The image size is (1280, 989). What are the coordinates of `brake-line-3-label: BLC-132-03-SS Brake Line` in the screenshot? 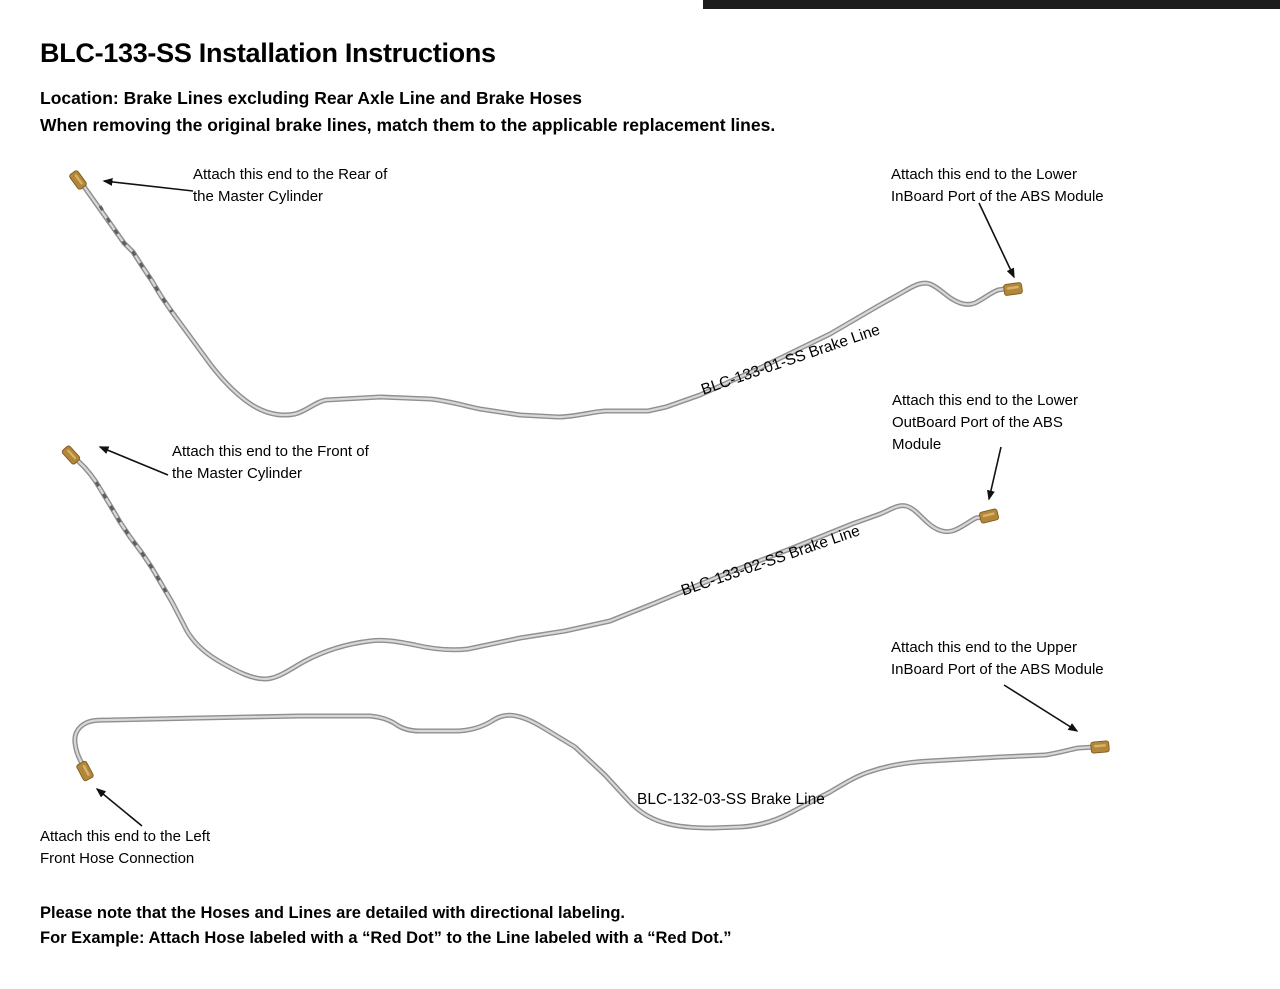 It's located at (731, 799).